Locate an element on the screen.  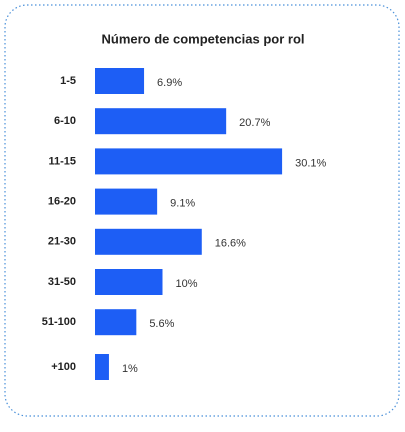
category-label: 6-10 is located at coordinates (65, 121).